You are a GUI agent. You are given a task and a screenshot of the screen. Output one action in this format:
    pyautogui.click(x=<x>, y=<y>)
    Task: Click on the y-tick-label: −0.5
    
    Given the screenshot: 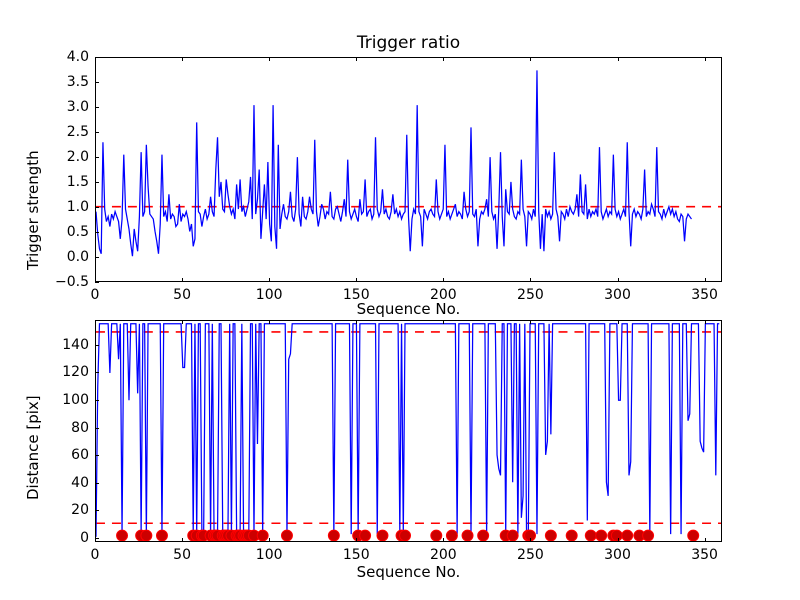 What is the action you would take?
    pyautogui.click(x=72, y=282)
    